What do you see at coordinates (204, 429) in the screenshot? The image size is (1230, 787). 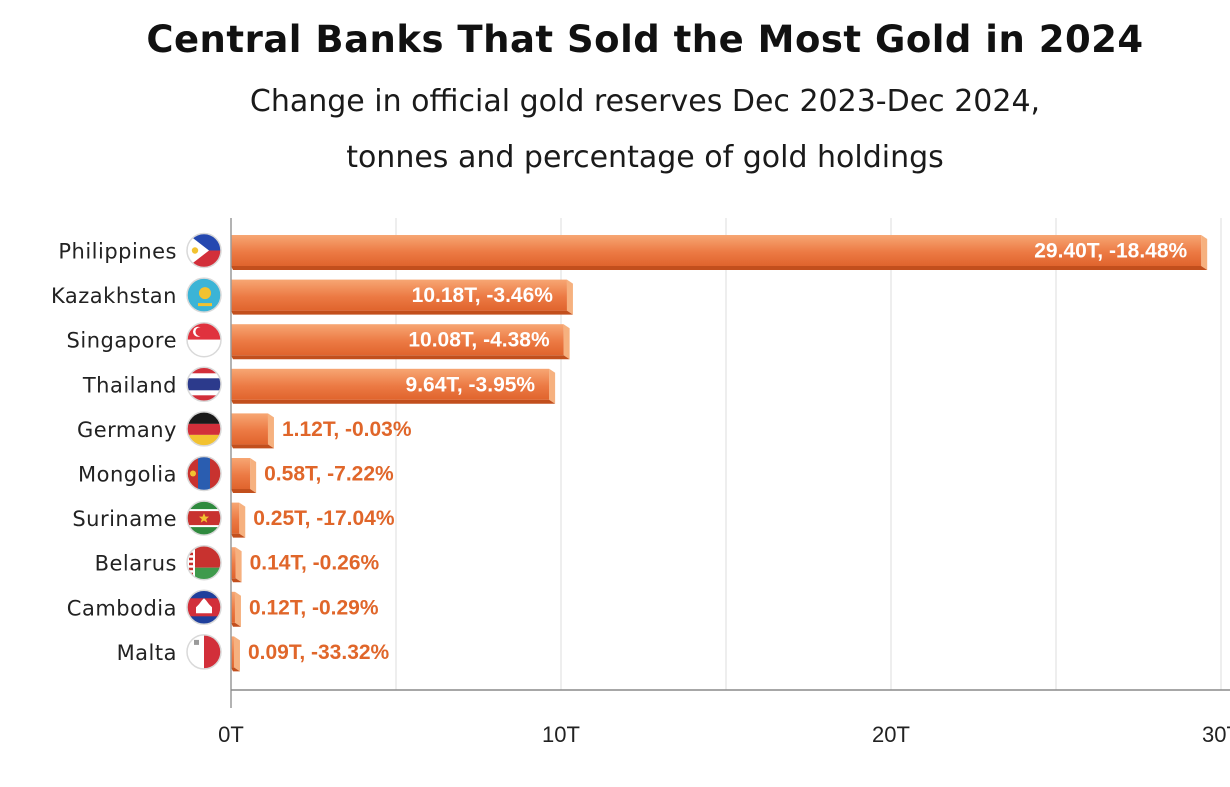 I see `germany-flag-icon` at bounding box center [204, 429].